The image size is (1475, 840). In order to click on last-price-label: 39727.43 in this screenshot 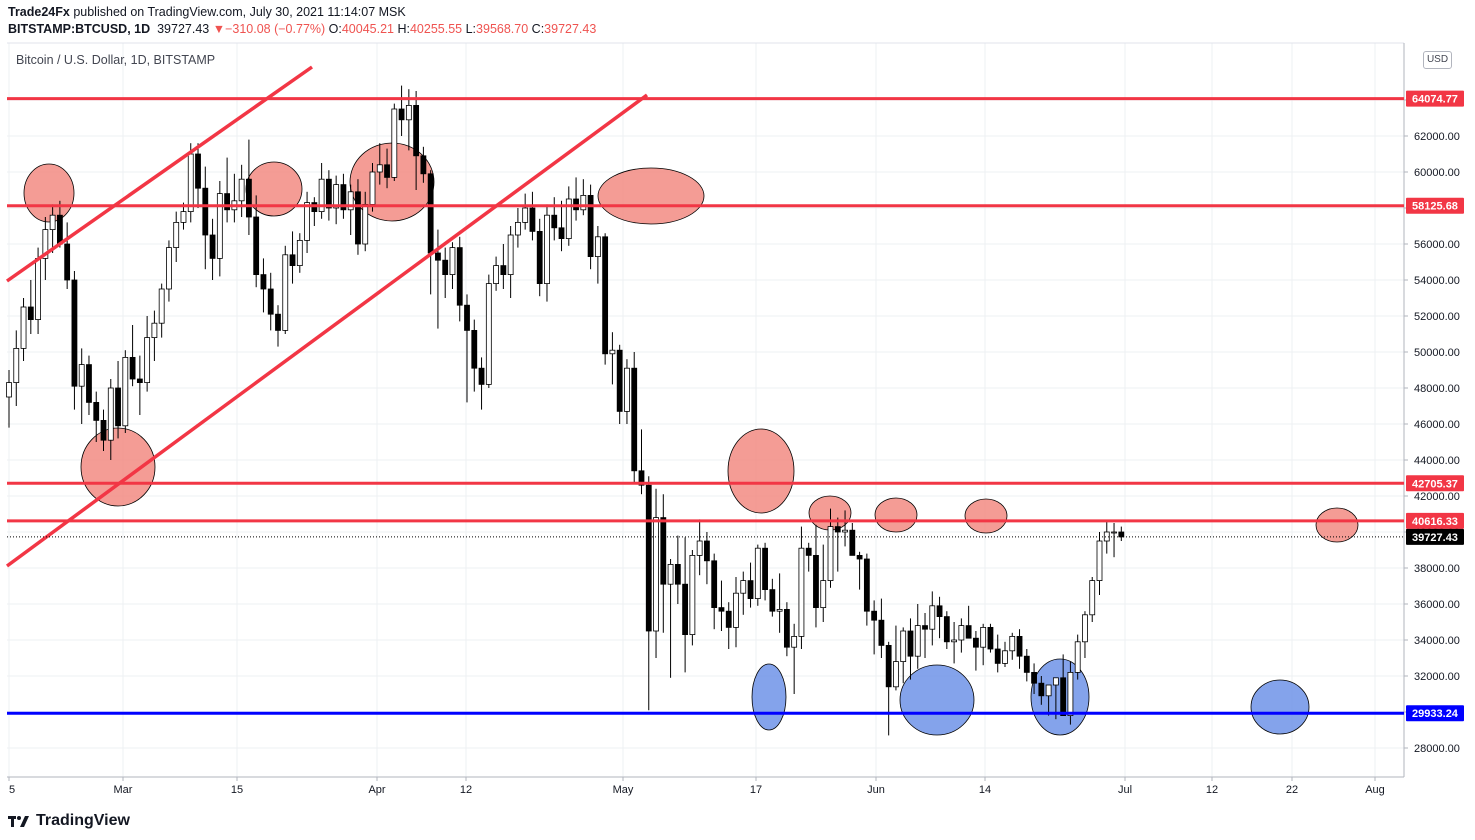, I will do `click(1435, 538)`.